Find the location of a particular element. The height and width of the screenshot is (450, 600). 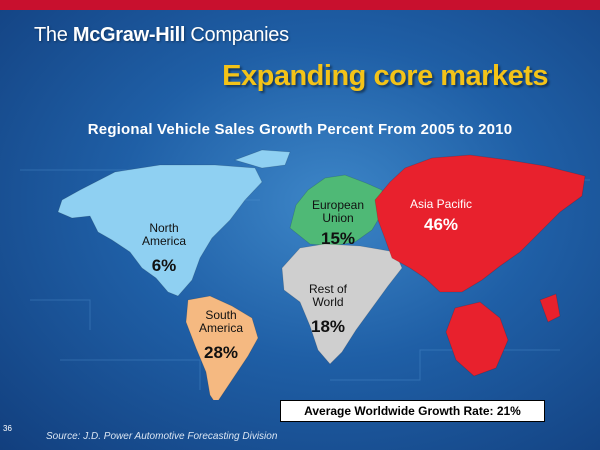

company-logo: The McGraw-Hill Companies is located at coordinates (161, 35).